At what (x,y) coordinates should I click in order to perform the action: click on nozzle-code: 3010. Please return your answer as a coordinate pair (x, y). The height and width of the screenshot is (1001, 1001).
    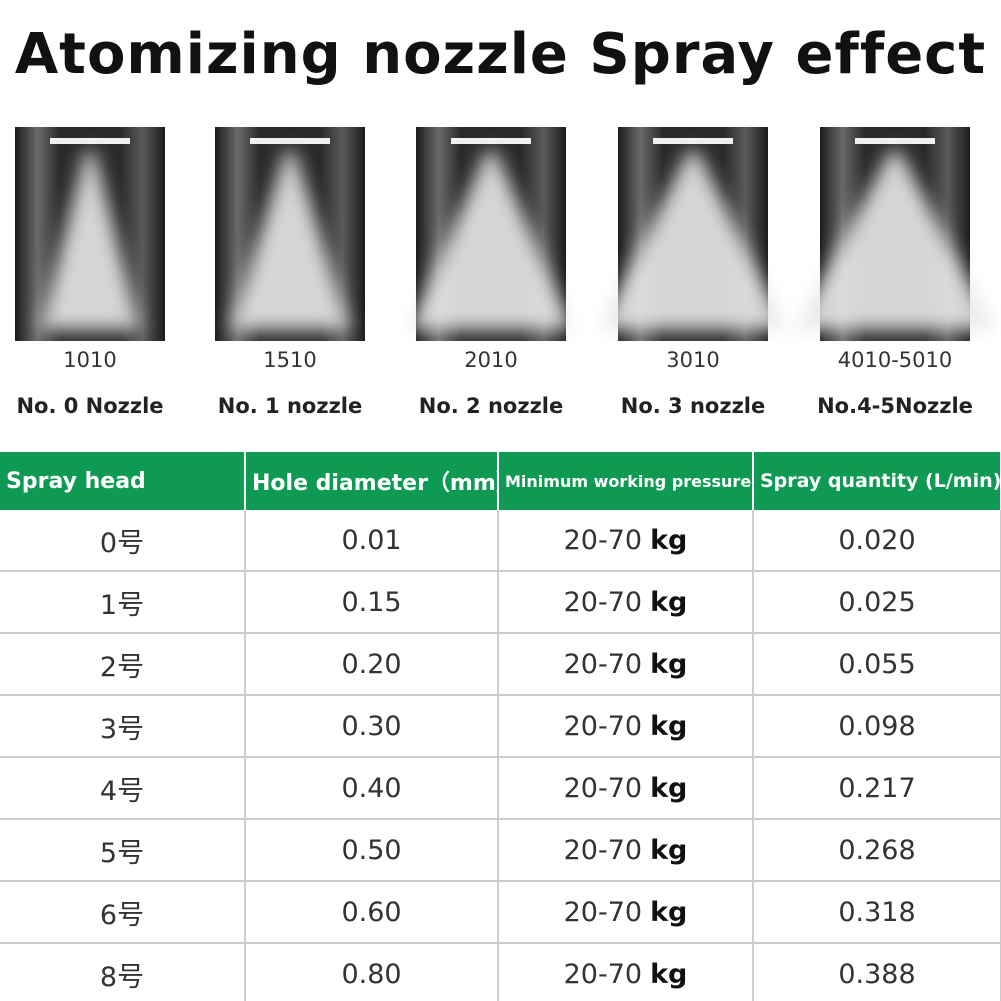
    Looking at the image, I should click on (693, 360).